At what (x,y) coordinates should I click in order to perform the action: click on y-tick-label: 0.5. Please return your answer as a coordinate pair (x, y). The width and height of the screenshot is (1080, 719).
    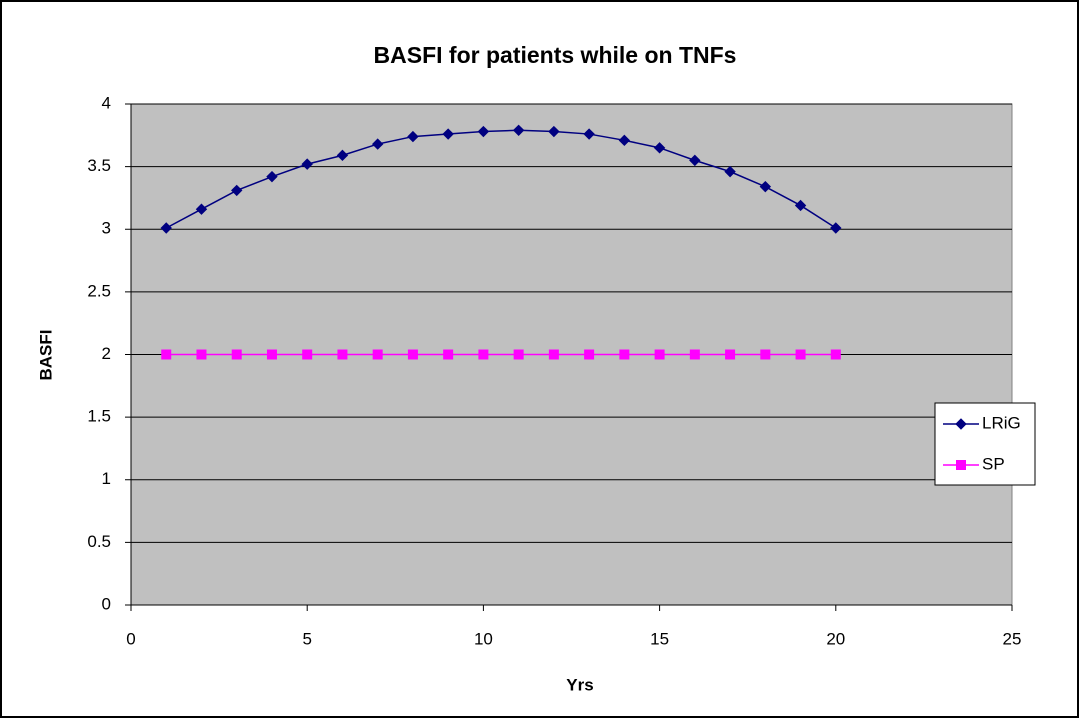
    Looking at the image, I should click on (99, 541).